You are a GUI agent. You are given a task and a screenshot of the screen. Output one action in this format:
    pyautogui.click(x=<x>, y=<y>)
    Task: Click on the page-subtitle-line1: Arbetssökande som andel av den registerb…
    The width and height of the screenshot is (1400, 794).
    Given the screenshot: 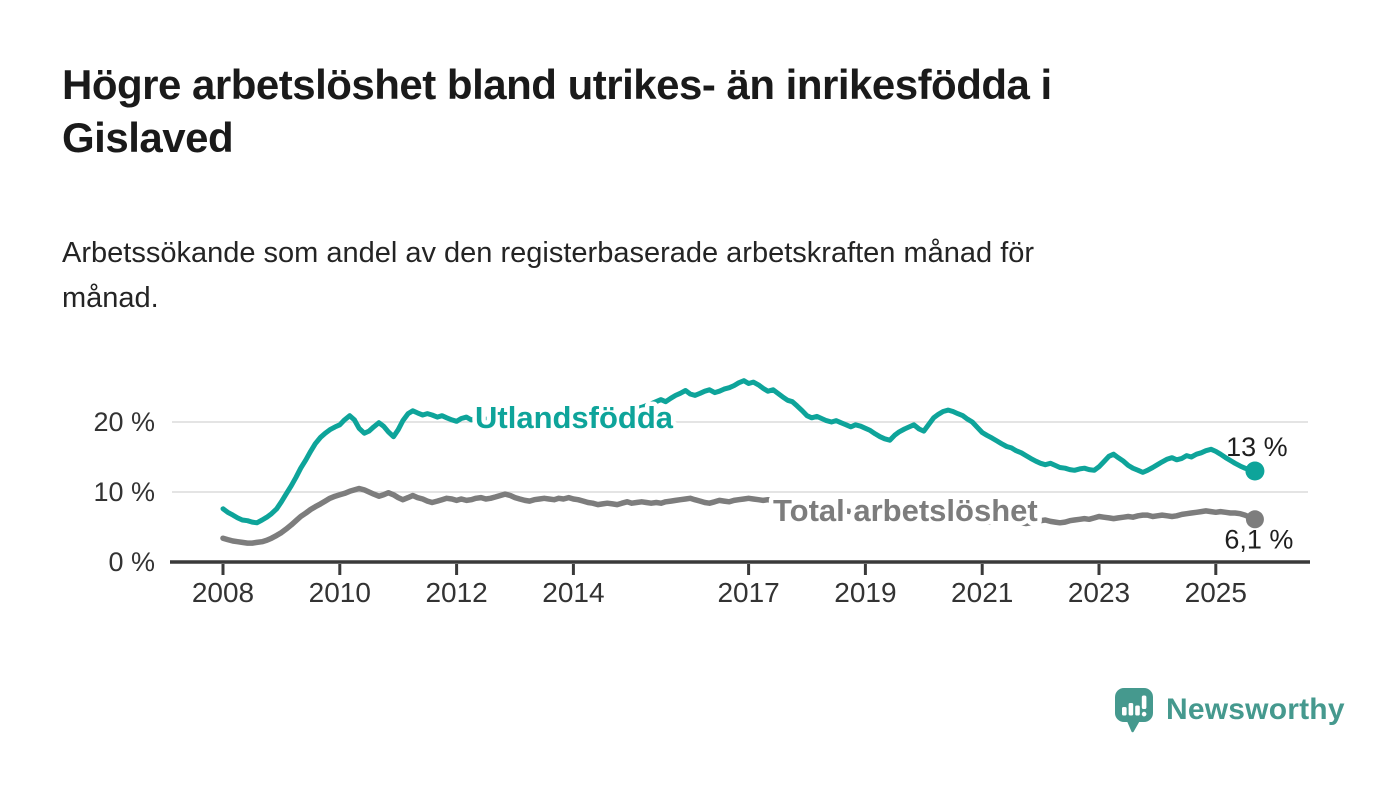 What is the action you would take?
    pyautogui.click(x=548, y=253)
    